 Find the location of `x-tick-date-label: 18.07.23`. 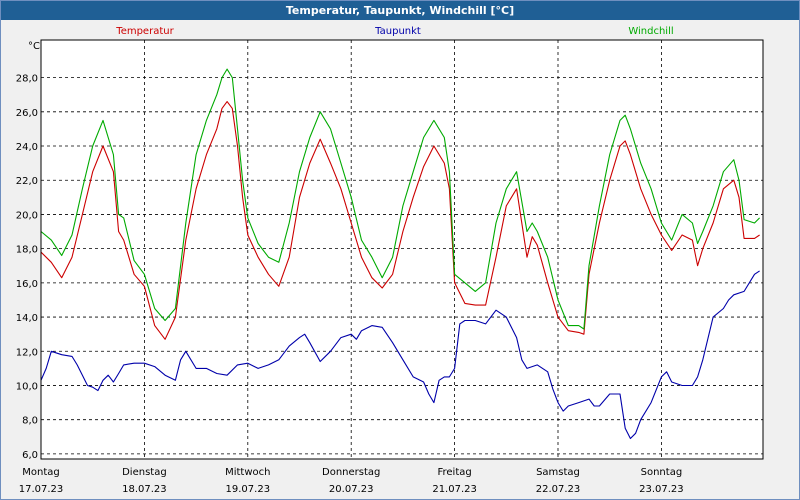

x-tick-date-label: 18.07.23 is located at coordinates (144, 489).